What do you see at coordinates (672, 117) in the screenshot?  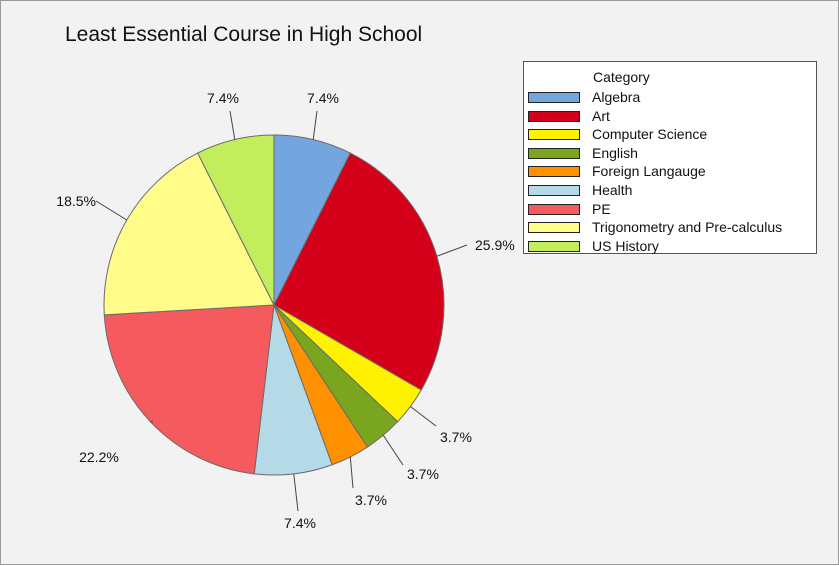 I see `legend-item-art: Art` at bounding box center [672, 117].